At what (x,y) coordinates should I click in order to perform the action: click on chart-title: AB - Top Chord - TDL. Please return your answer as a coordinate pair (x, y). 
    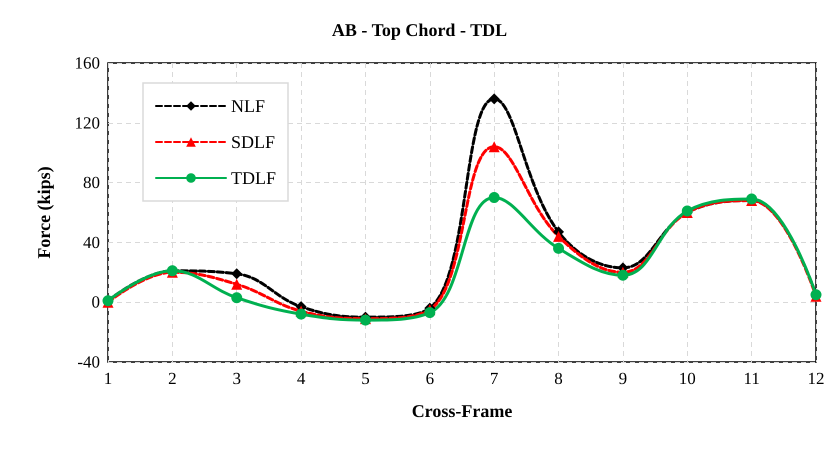
    Looking at the image, I should click on (420, 30).